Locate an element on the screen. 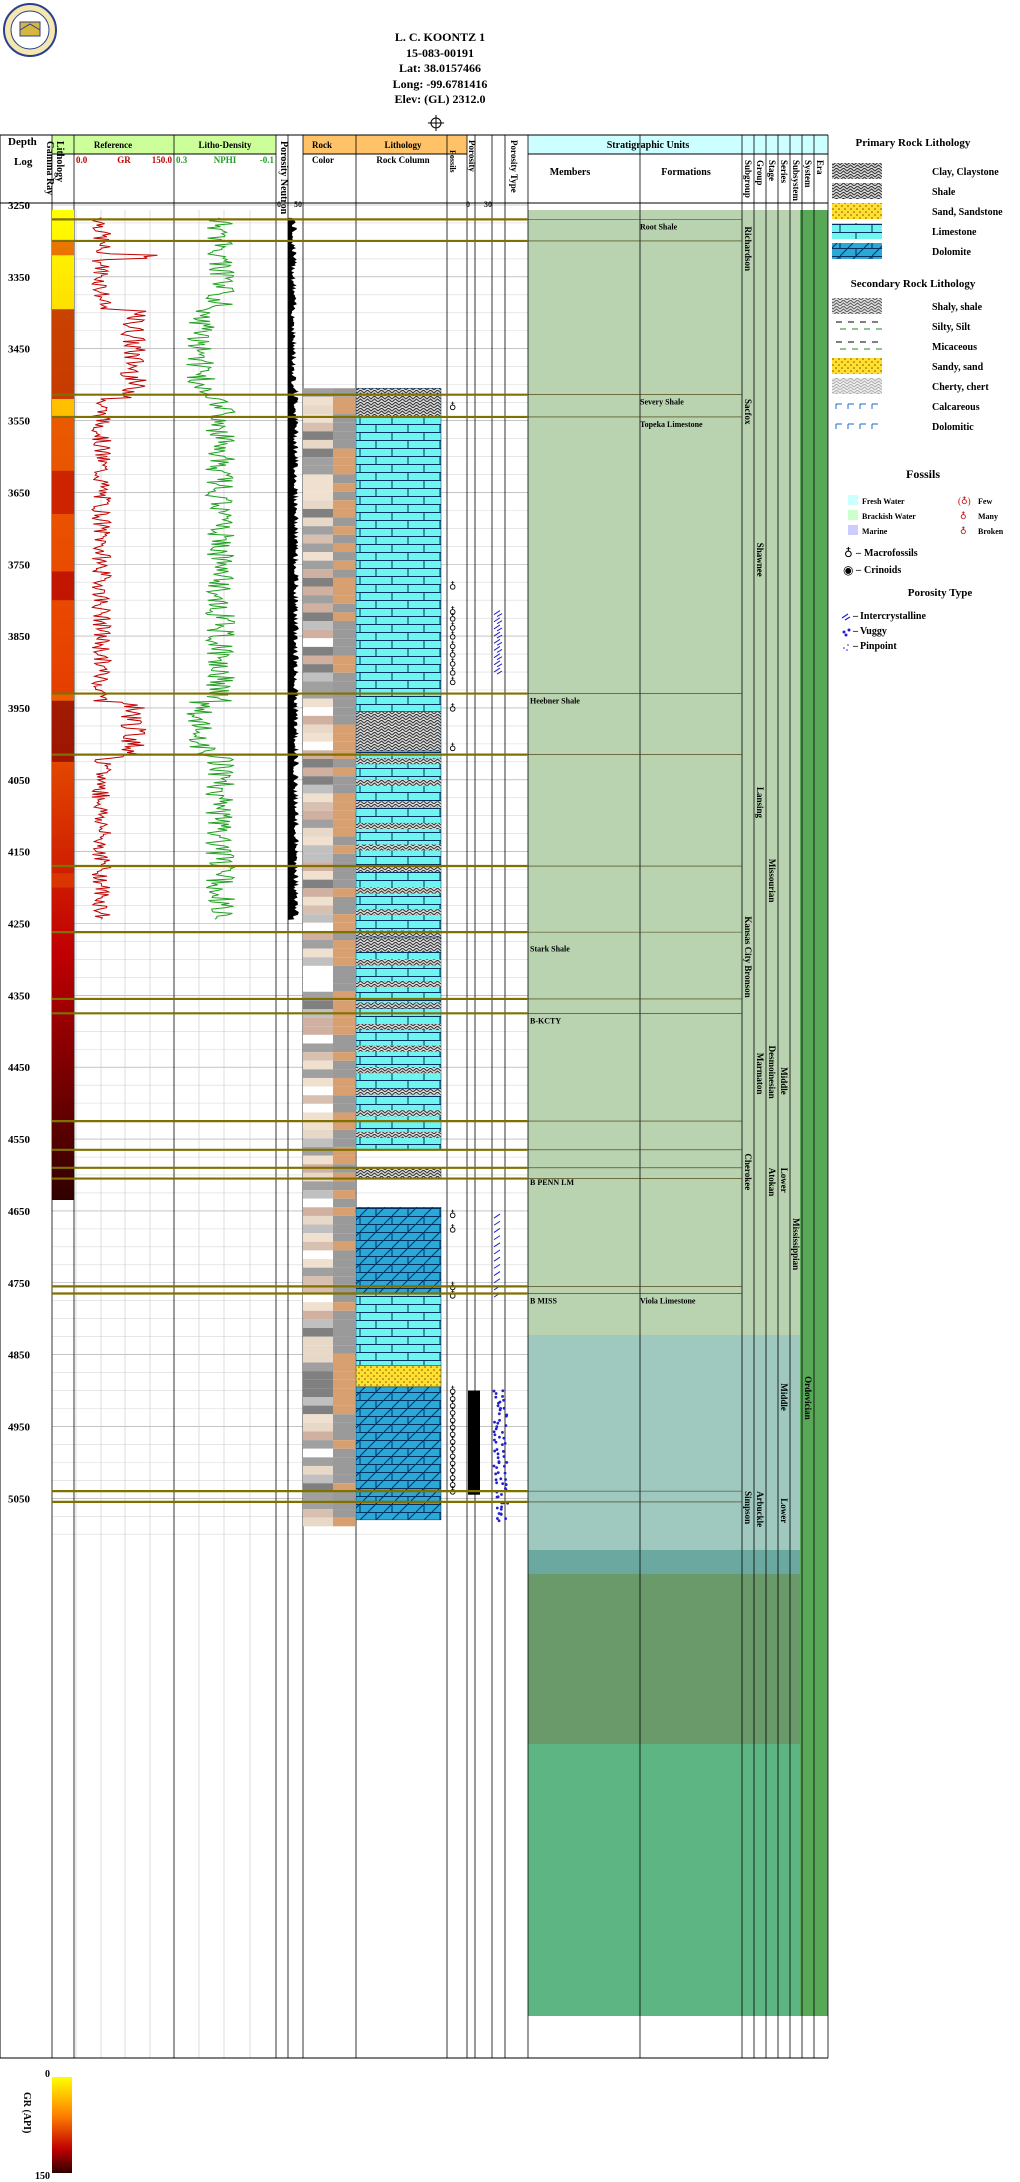  stage-label: Desmoinesian is located at coordinates (772, 1072).